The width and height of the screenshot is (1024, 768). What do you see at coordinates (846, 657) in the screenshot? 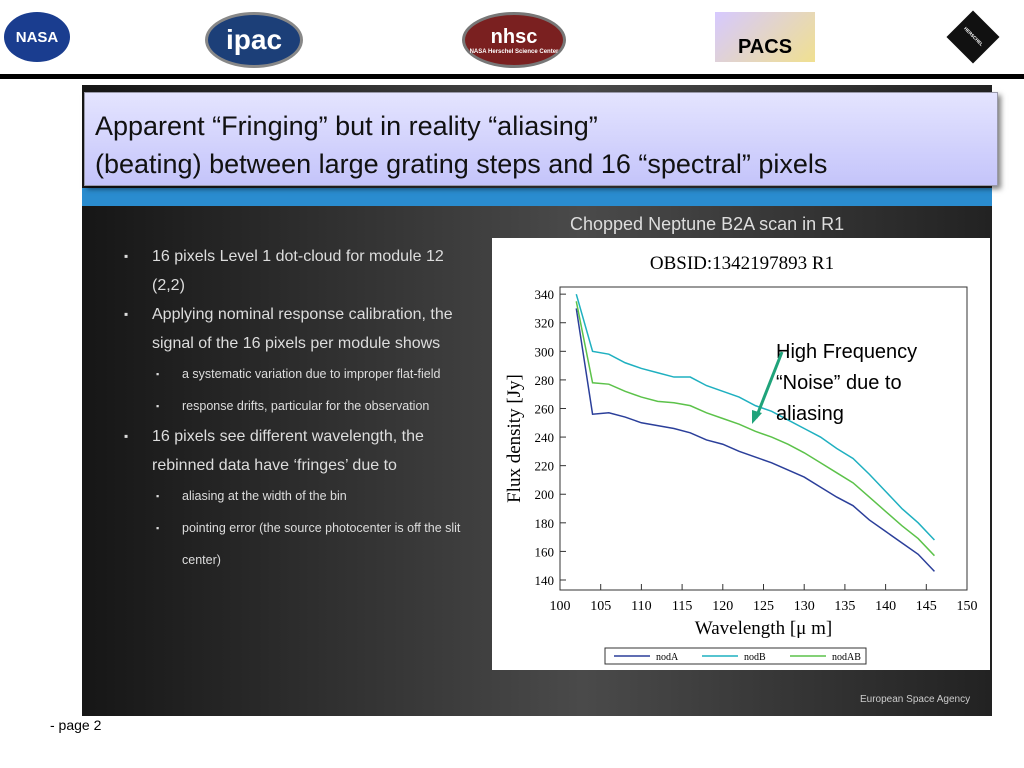
I see `legend-label: nodAB` at bounding box center [846, 657].